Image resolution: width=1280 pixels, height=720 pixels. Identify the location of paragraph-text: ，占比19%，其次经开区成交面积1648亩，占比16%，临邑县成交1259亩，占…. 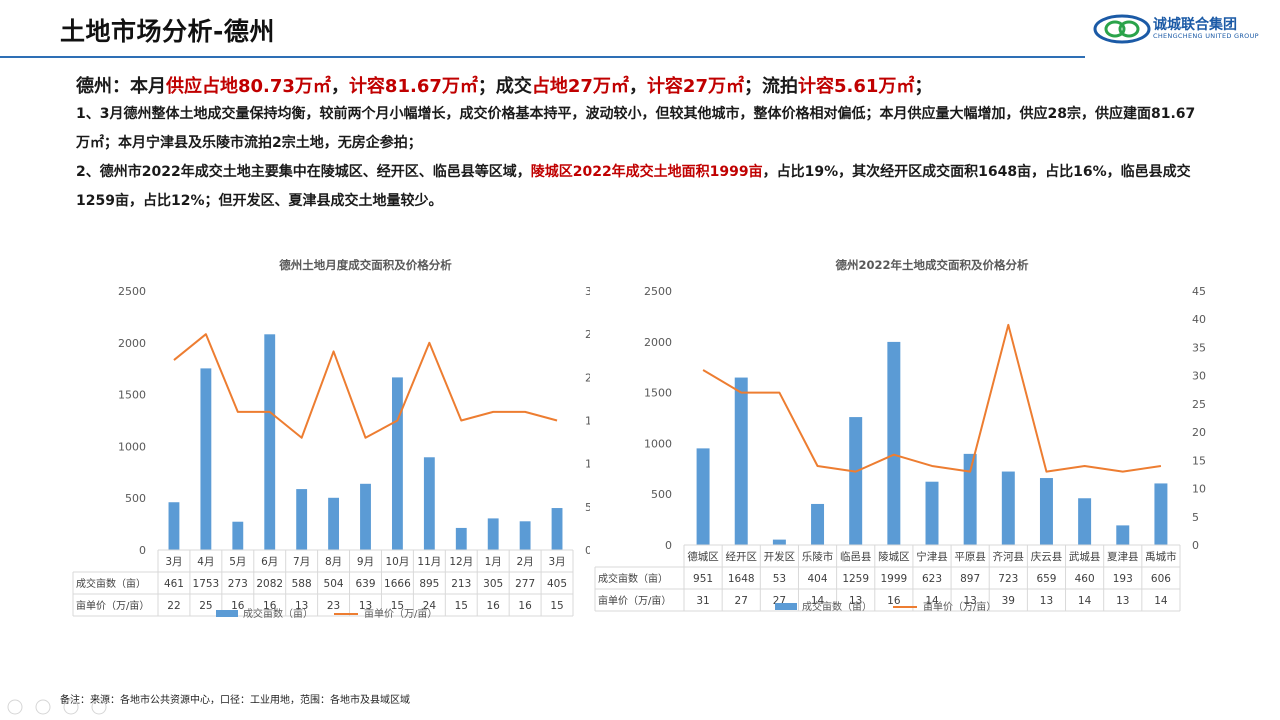
(633, 186).